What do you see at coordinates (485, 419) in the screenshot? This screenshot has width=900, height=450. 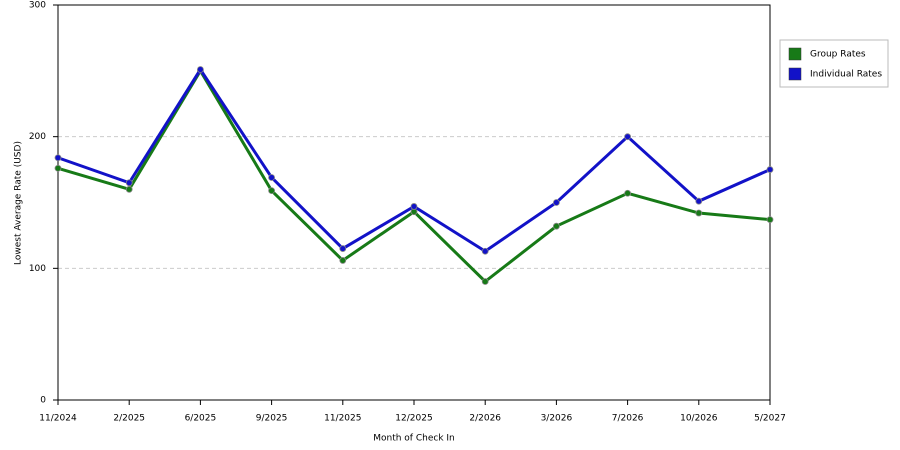 I see `x-tick-label: 2/2026` at bounding box center [485, 419].